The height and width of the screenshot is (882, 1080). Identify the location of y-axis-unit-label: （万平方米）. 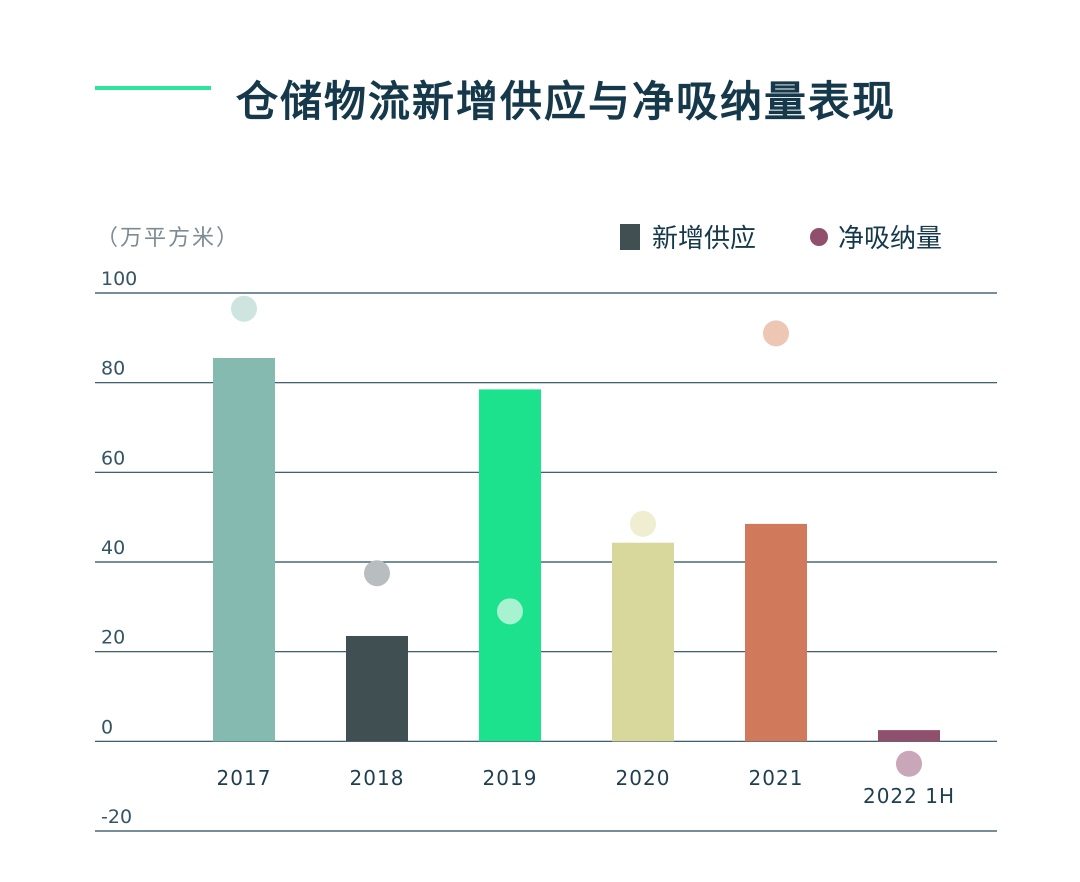
(168, 238).